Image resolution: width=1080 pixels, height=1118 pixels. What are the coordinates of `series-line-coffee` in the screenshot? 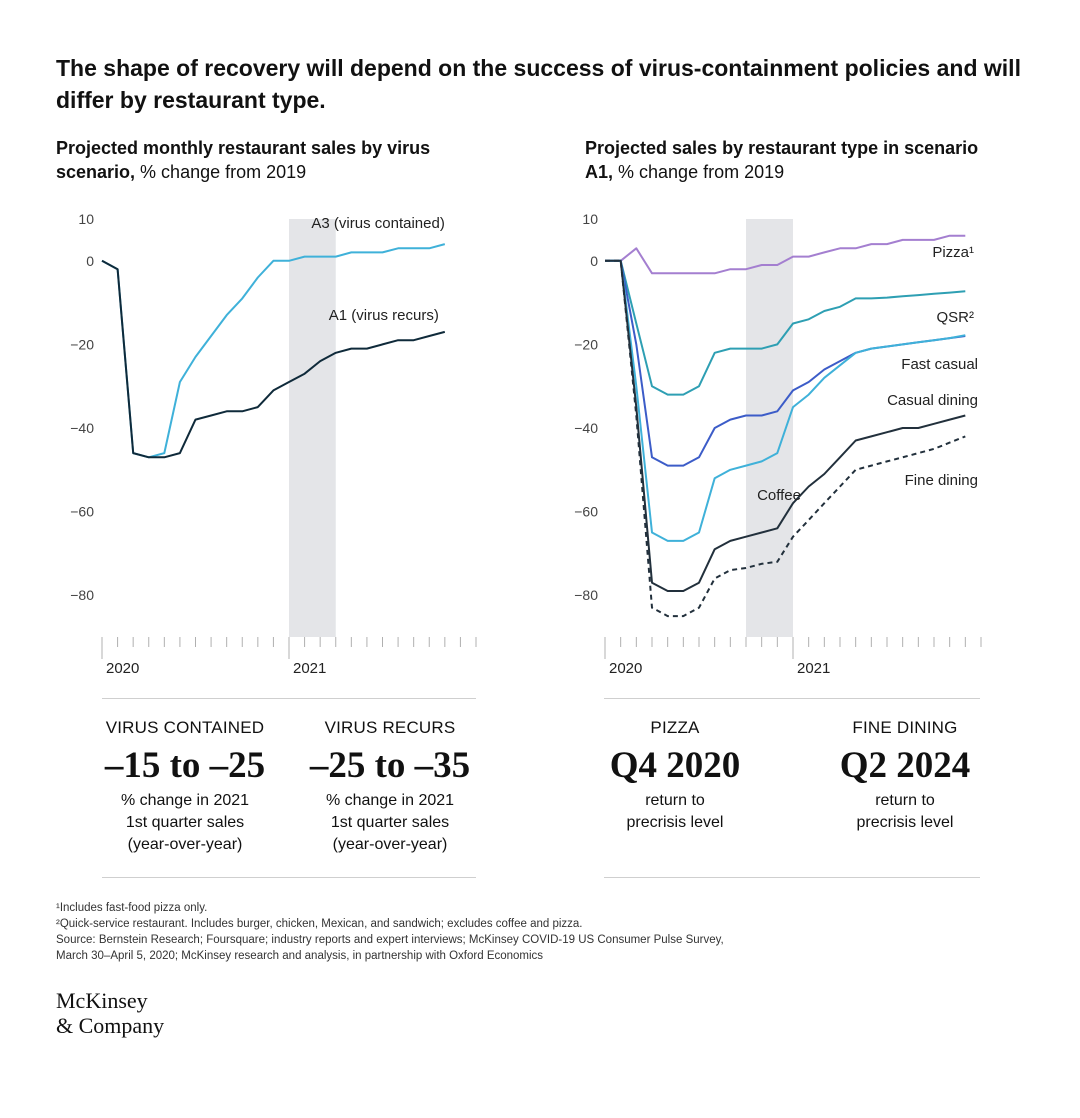 It's located at (785, 425).